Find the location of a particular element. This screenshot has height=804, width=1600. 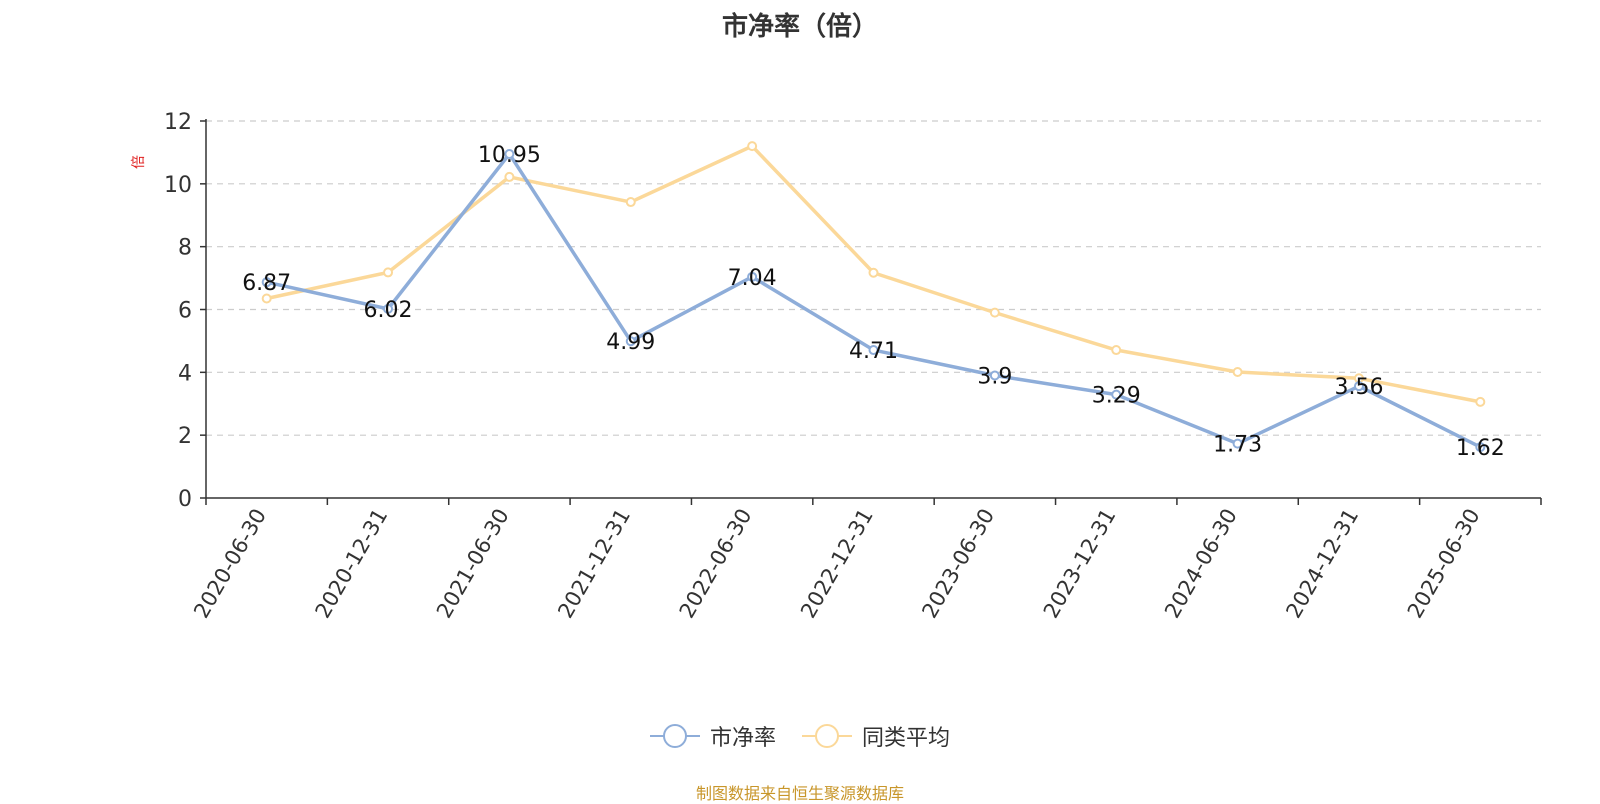

data-label: 4.99 is located at coordinates (630, 342).